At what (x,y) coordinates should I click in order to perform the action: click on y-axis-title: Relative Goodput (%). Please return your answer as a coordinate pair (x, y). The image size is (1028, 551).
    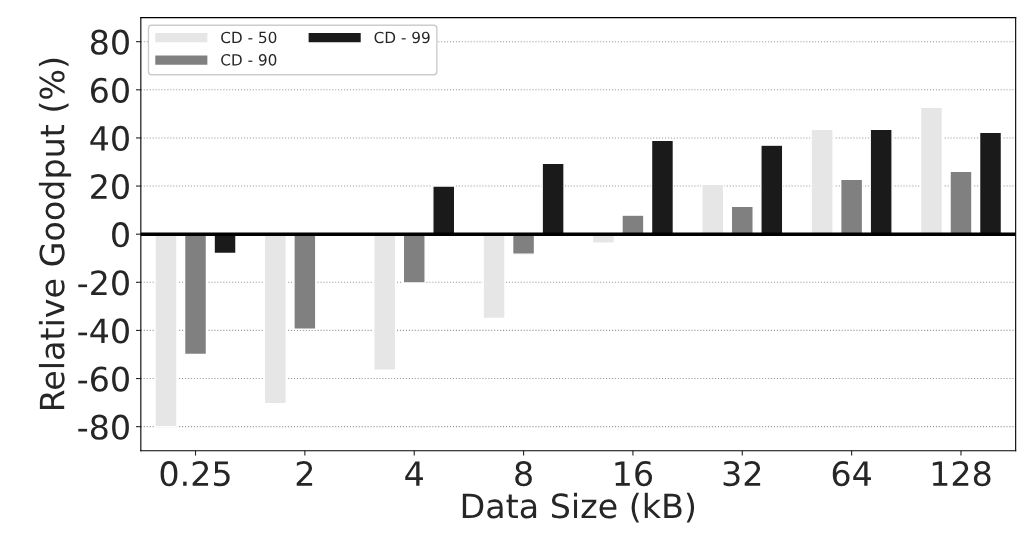
    Looking at the image, I should click on (55, 234).